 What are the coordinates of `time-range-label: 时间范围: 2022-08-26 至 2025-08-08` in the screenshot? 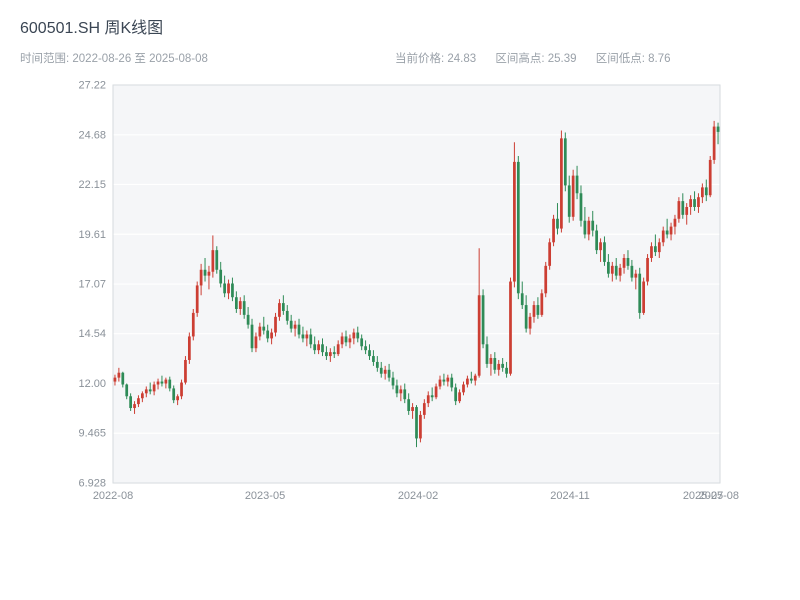 It's located at (114, 59).